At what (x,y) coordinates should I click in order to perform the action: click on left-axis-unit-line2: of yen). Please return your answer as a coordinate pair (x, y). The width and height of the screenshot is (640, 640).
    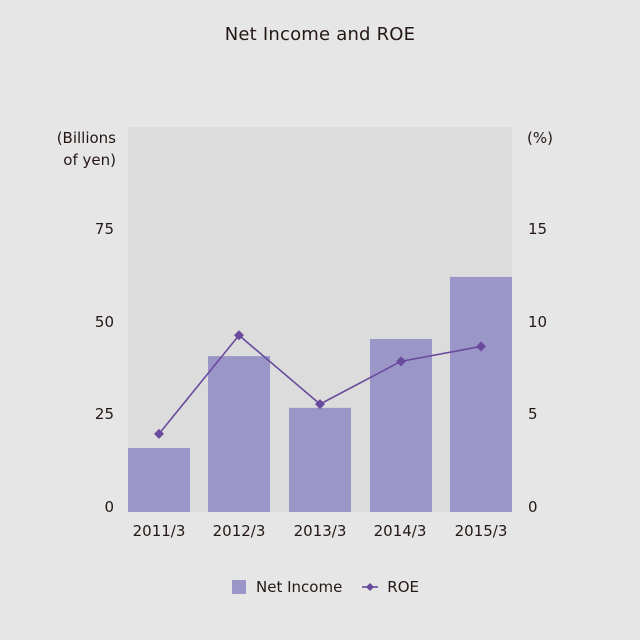
    Looking at the image, I should click on (89, 160).